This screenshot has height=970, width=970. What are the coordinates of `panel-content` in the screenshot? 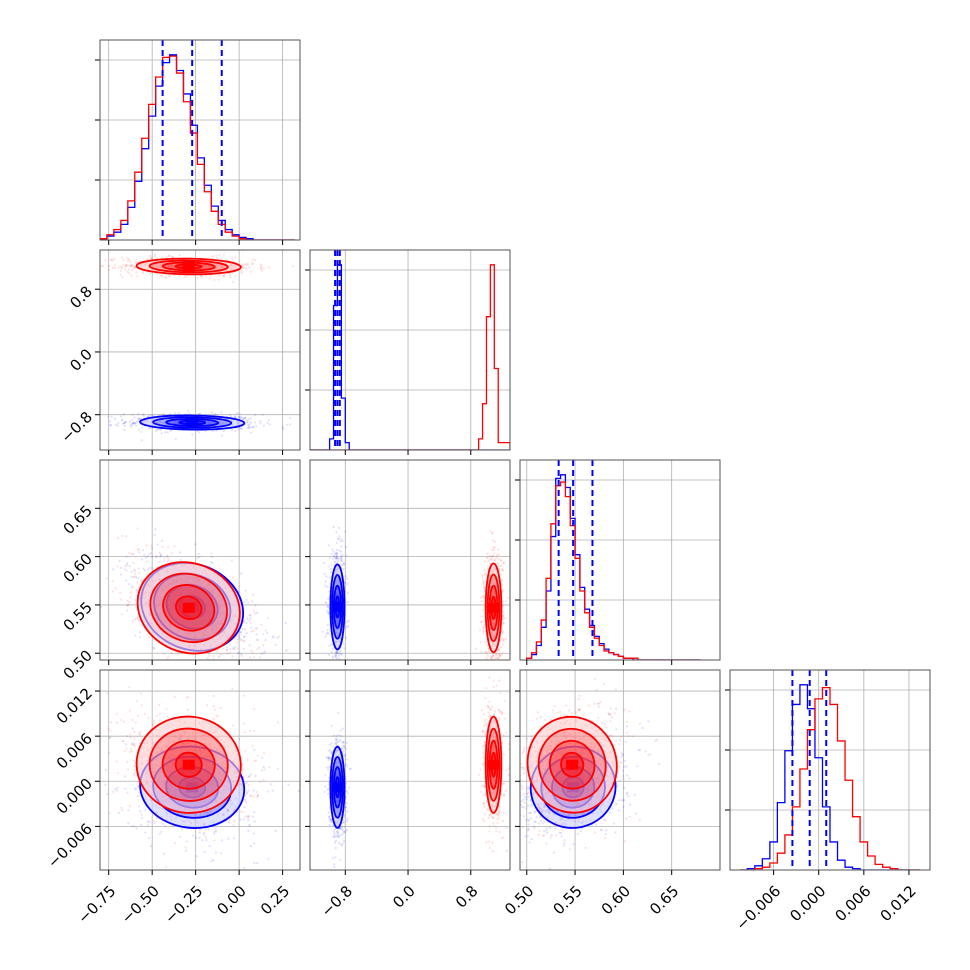 It's located at (620, 560).